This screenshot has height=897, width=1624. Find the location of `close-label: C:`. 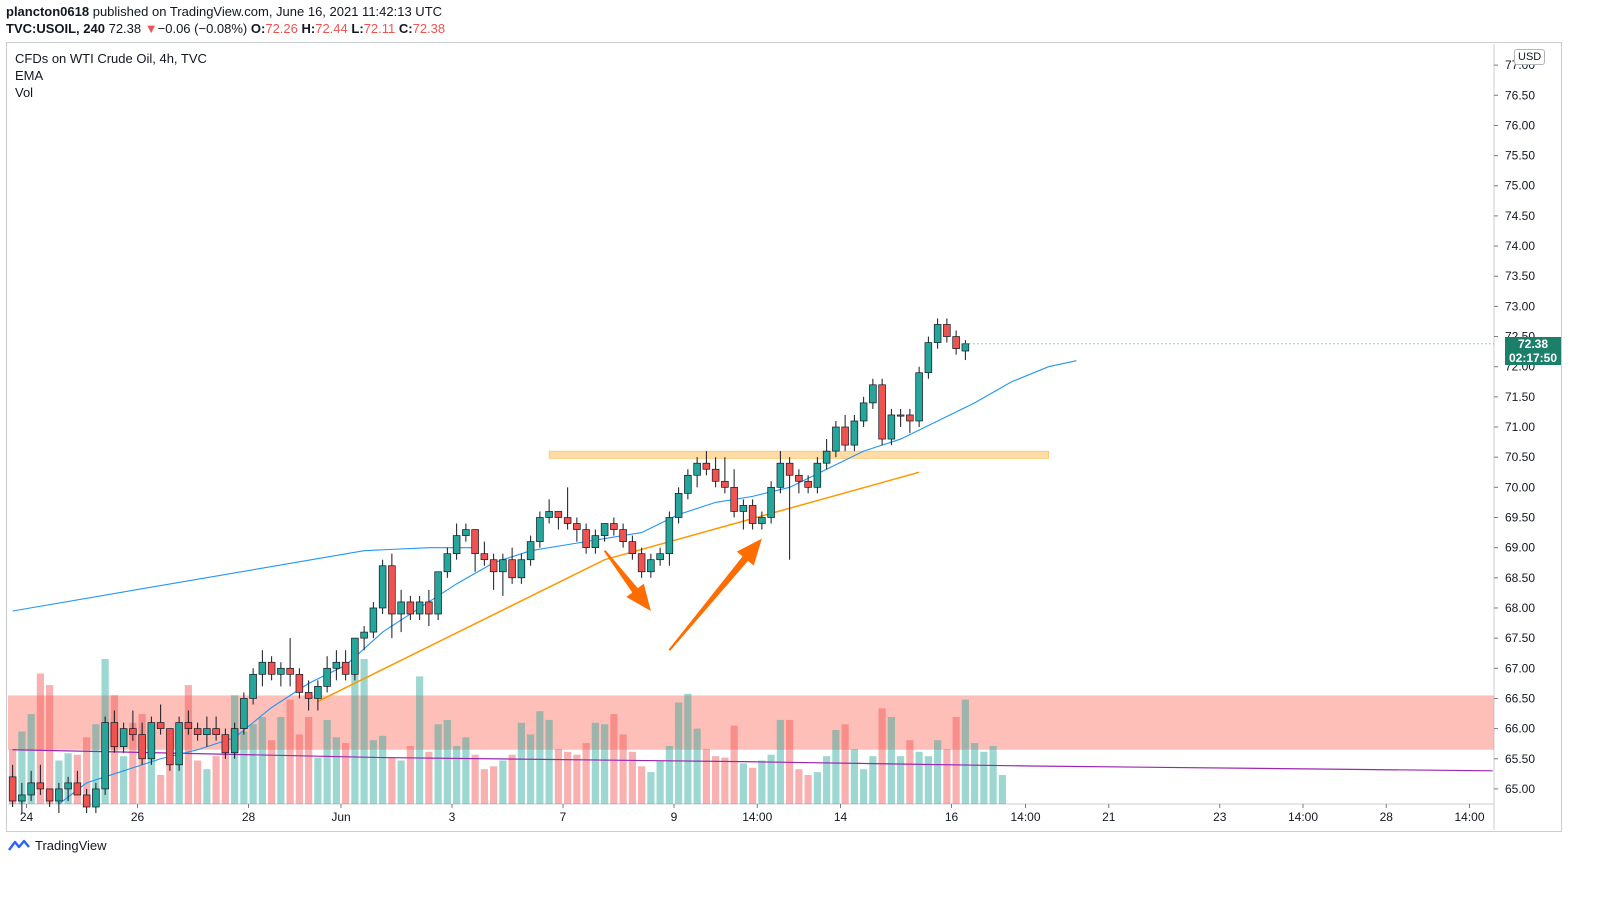

close-label: C: is located at coordinates (405, 28).